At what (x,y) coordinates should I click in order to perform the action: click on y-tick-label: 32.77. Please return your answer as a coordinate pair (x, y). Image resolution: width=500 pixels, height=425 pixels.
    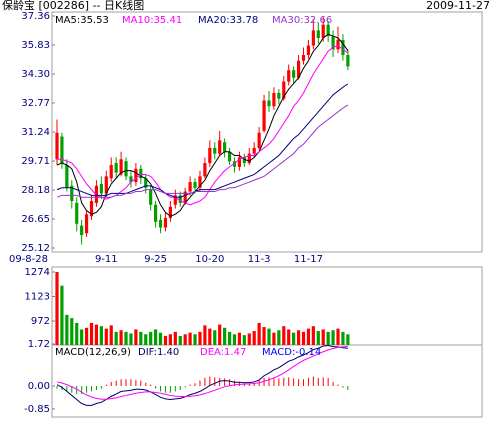
    Looking at the image, I should click on (35, 103).